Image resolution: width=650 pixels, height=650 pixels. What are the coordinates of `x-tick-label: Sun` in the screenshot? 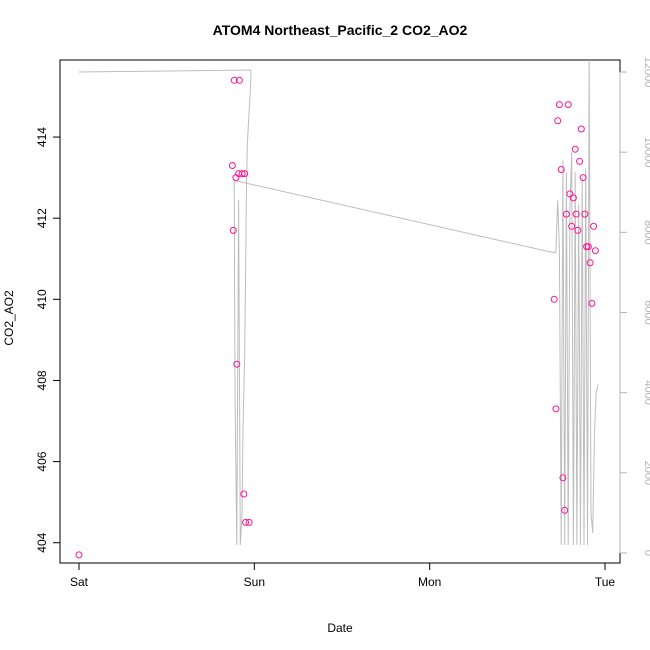 It's located at (254, 582).